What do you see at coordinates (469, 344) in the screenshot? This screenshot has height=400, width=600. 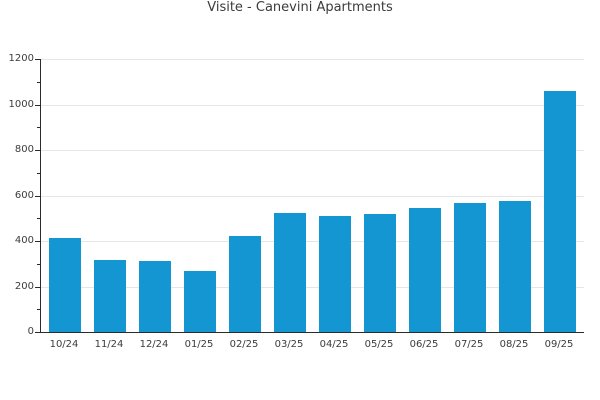 I see `x-tick-label: 07/25` at bounding box center [469, 344].